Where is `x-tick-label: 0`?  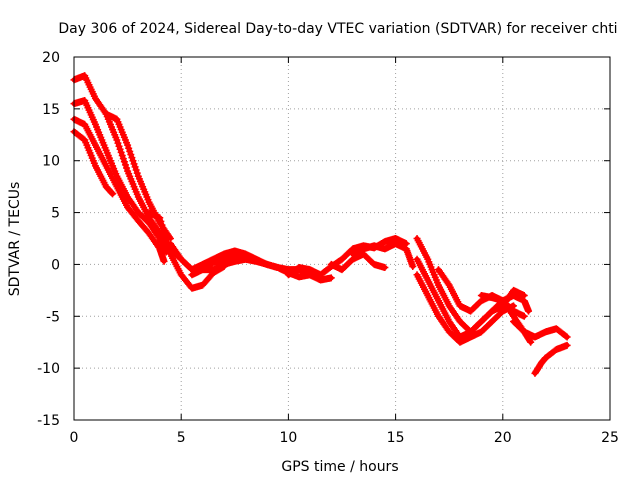
x-tick-label: 0 is located at coordinates (74, 438).